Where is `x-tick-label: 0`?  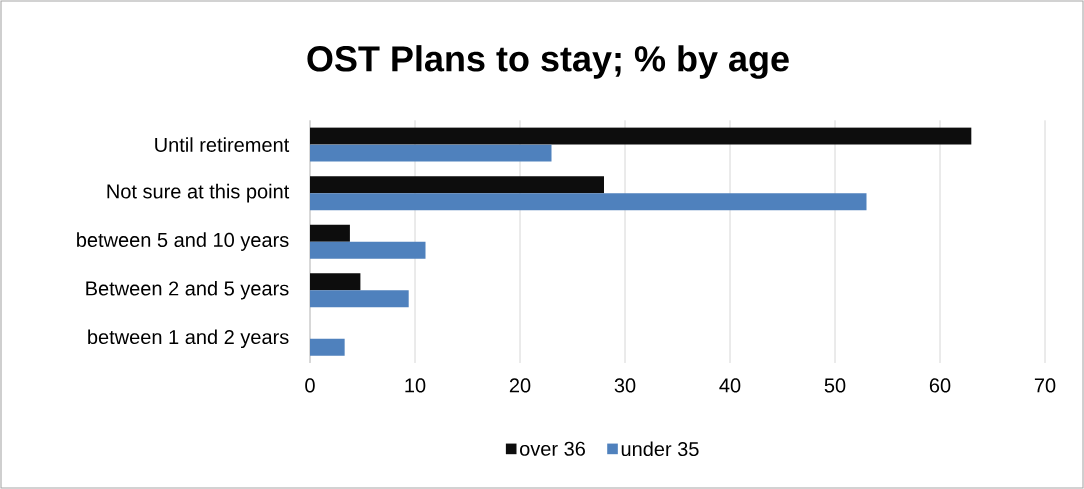
x-tick-label: 0 is located at coordinates (310, 385).